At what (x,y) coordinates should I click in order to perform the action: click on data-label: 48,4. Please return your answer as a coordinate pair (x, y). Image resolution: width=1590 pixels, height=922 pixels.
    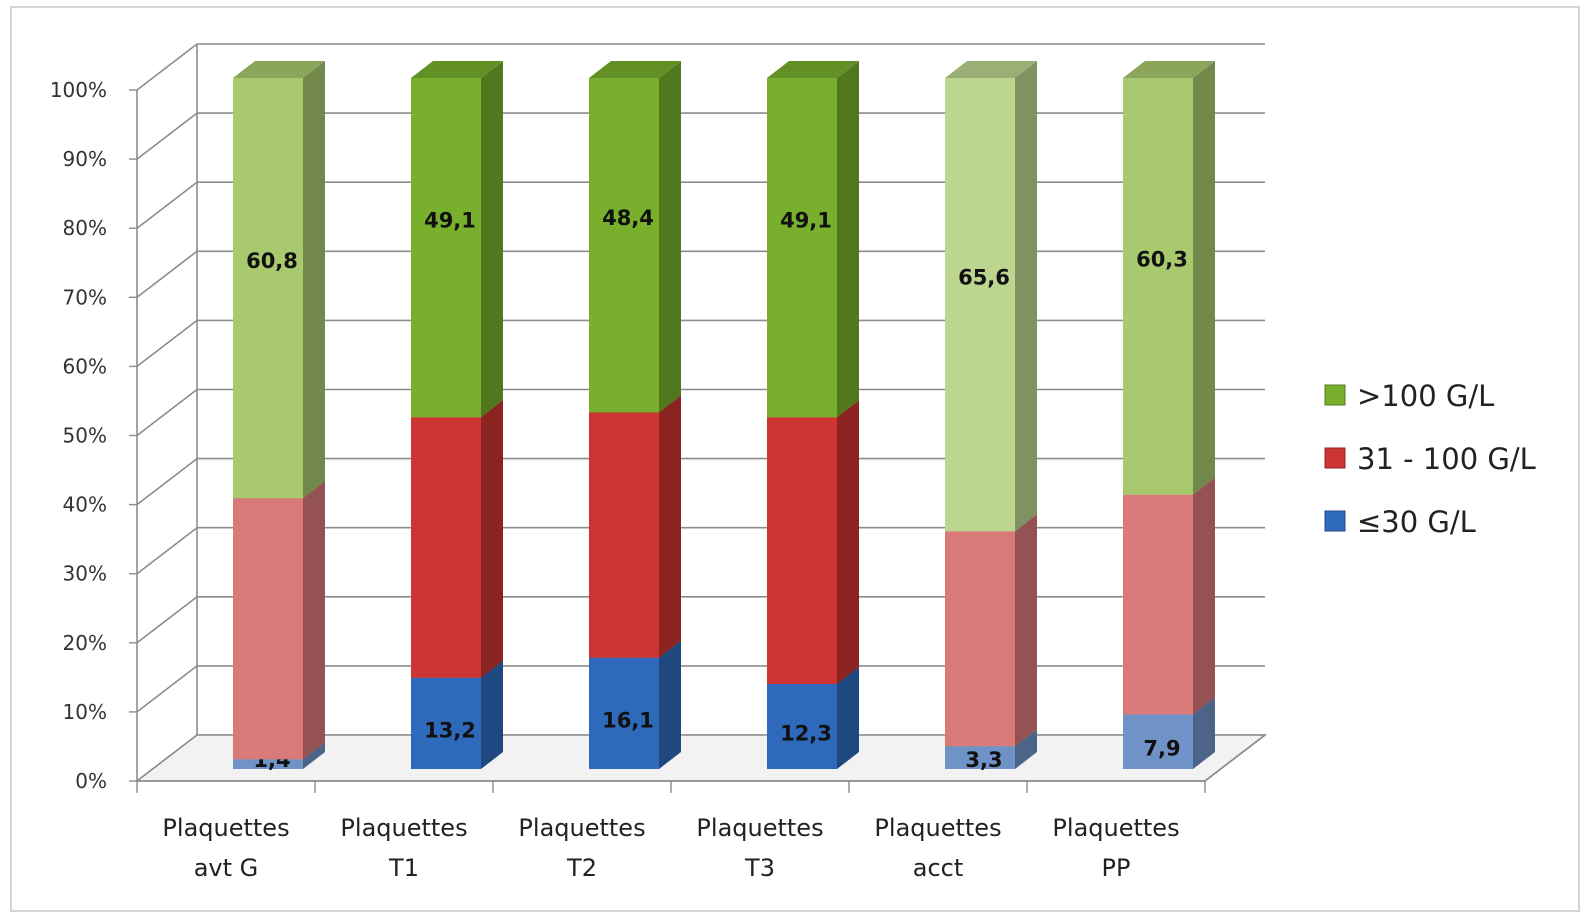
    Looking at the image, I should click on (628, 218).